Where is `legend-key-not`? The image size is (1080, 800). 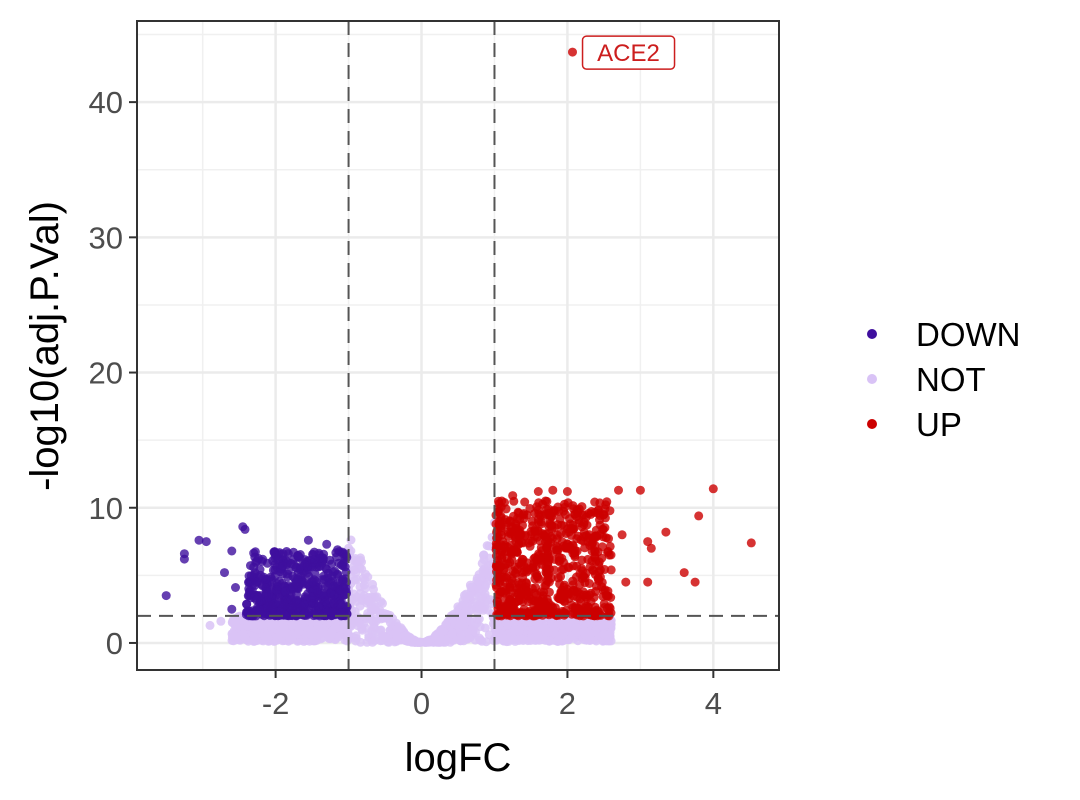 legend-key-not is located at coordinates (872, 379).